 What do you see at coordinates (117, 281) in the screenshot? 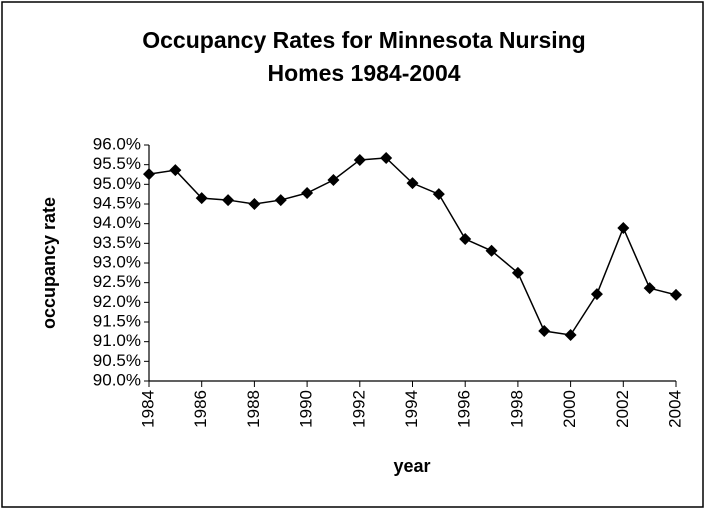
I see `y-tick-label: 92.5%` at bounding box center [117, 281].